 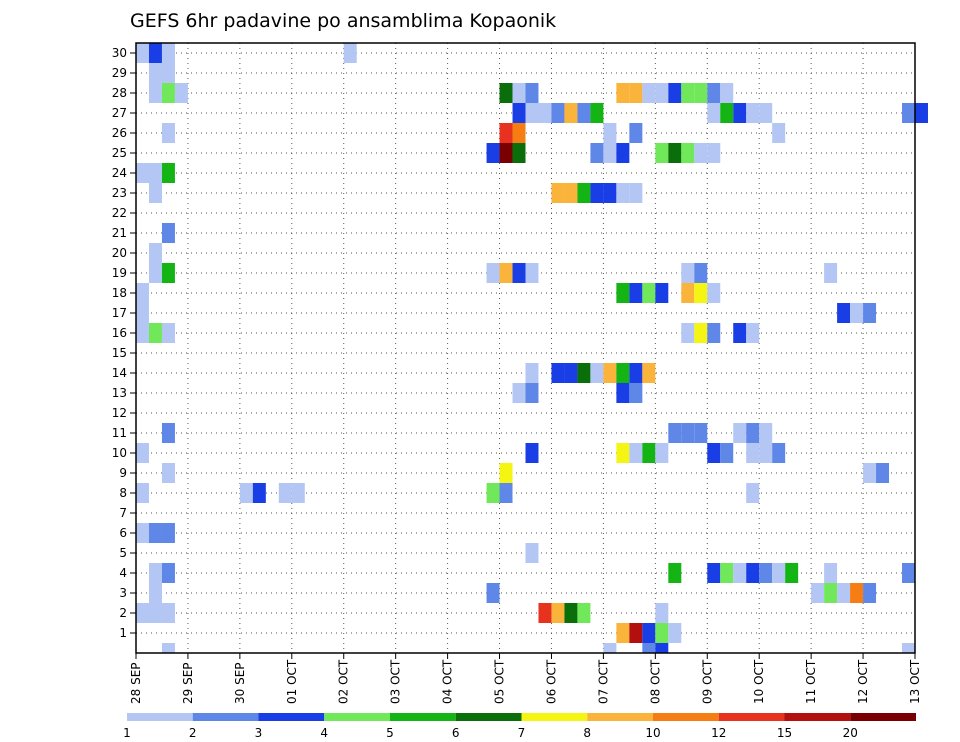 I want to click on x-tick-label: 13 OCT, so click(x=915, y=681).